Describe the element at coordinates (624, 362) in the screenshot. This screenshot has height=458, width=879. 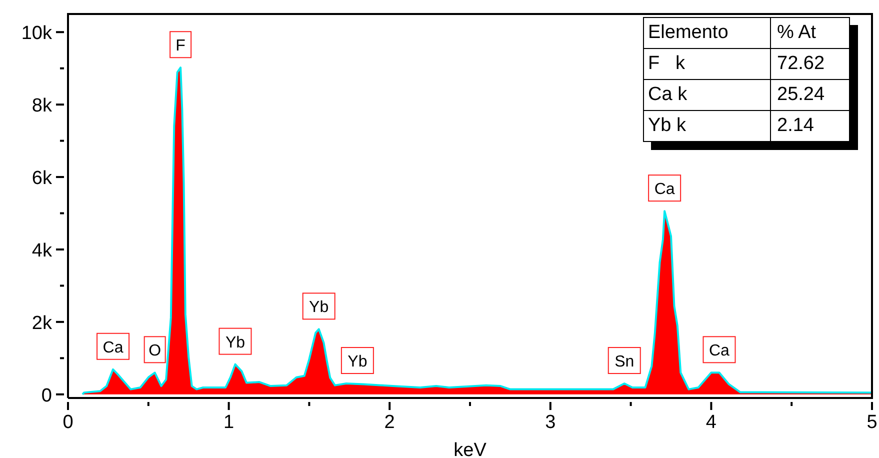
I see `annotation: Sn` at that location.